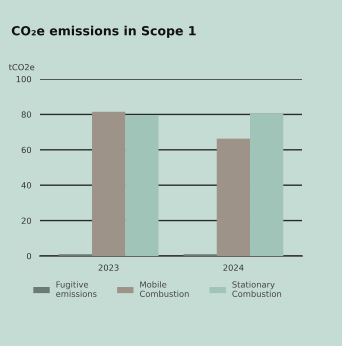 This screenshot has height=346, width=342. What do you see at coordinates (76, 289) in the screenshot?
I see `legend-label: Fugitive emissions` at bounding box center [76, 289].